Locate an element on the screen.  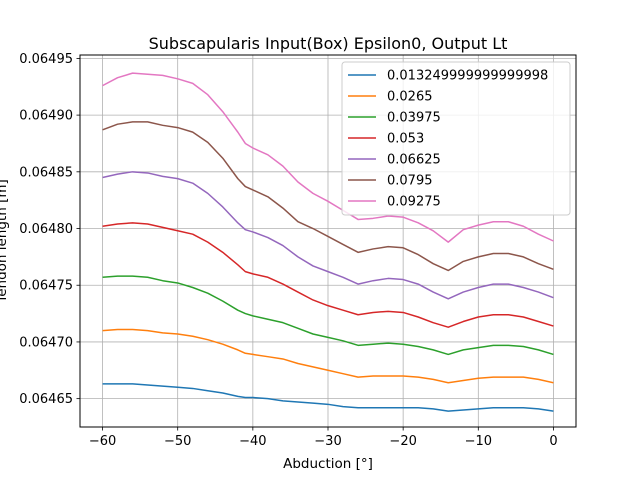
x-axis-label: Abduction [°] is located at coordinates (328, 464).